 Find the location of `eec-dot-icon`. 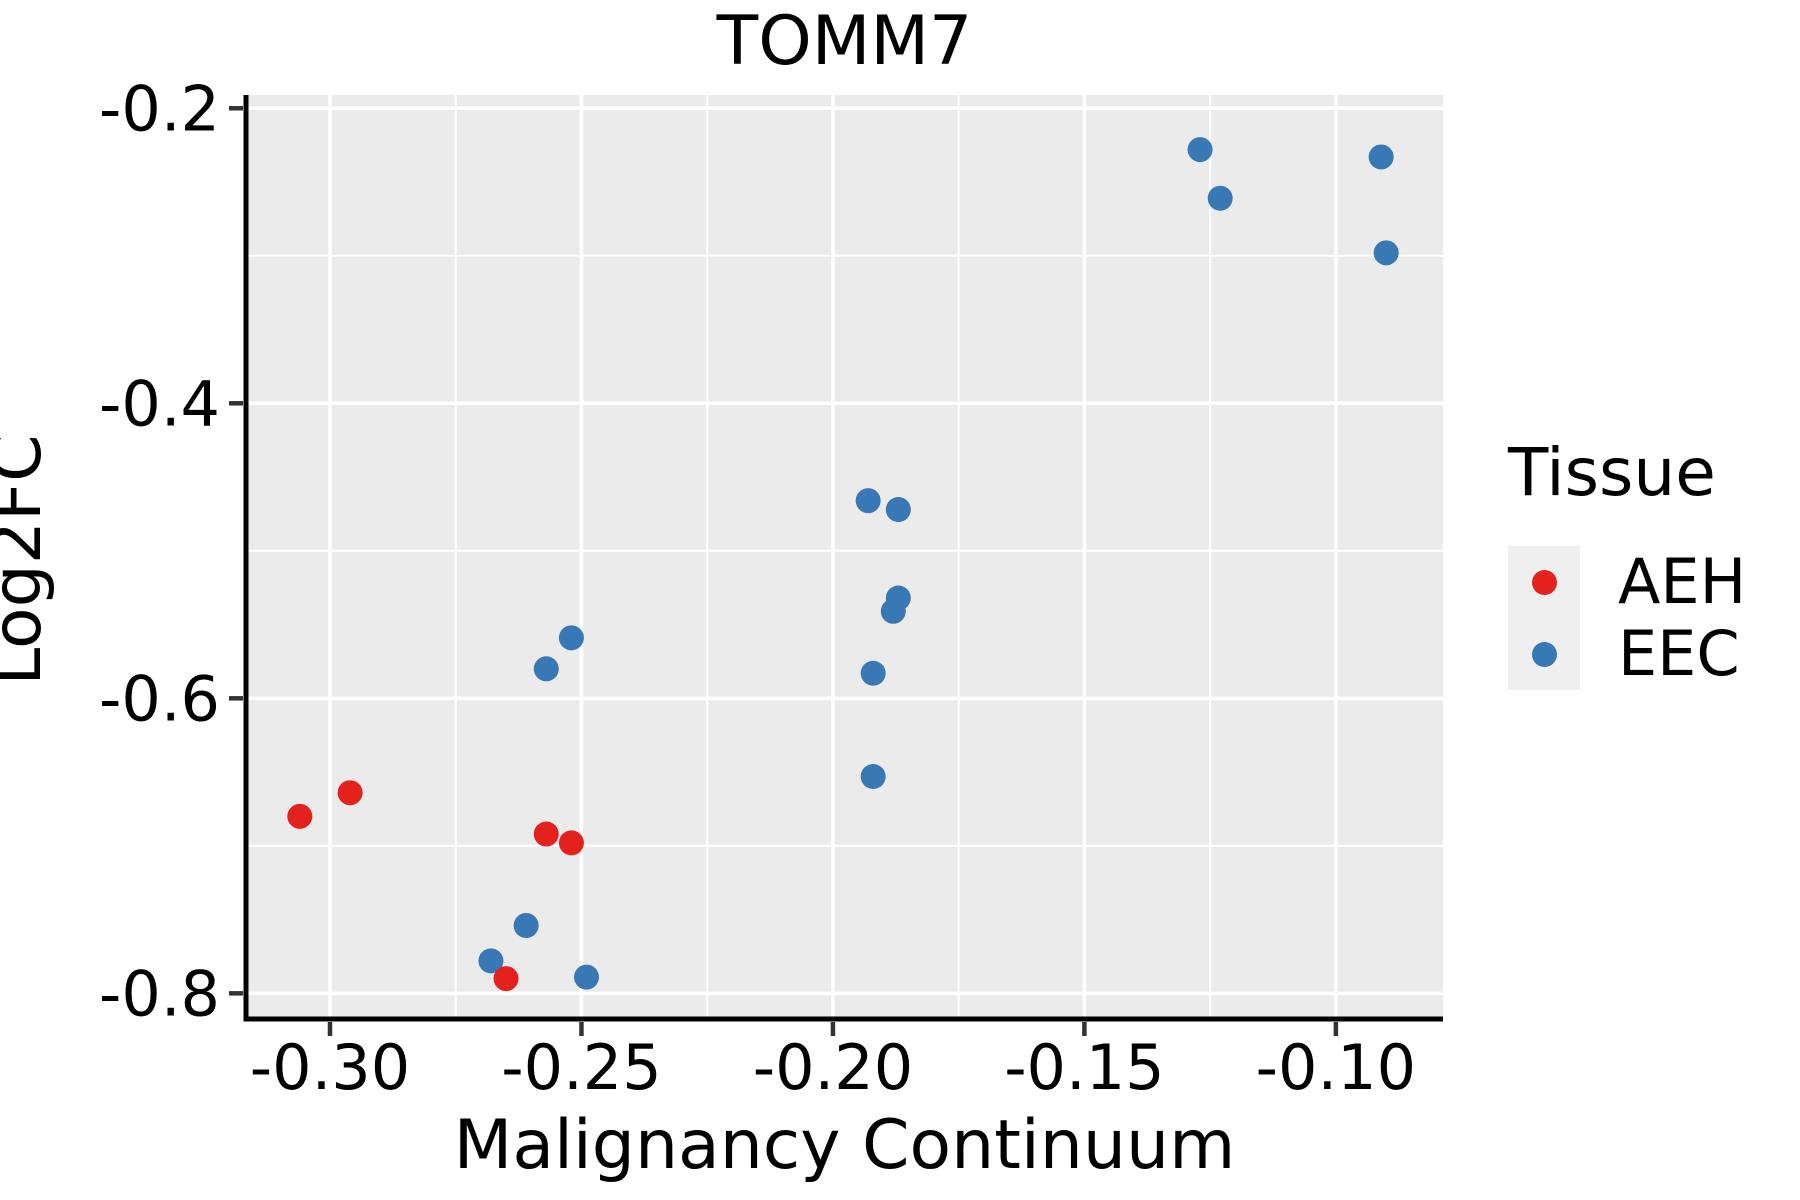

eec-dot-icon is located at coordinates (1544, 654).